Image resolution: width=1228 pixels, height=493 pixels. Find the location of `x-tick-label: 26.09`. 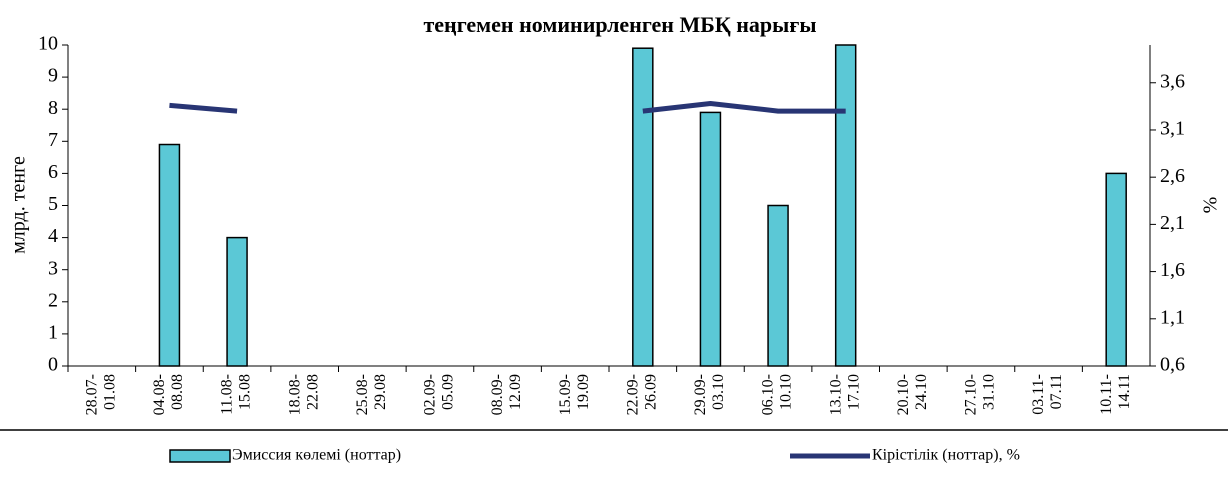

x-tick-label: 26.09 is located at coordinates (650, 392).